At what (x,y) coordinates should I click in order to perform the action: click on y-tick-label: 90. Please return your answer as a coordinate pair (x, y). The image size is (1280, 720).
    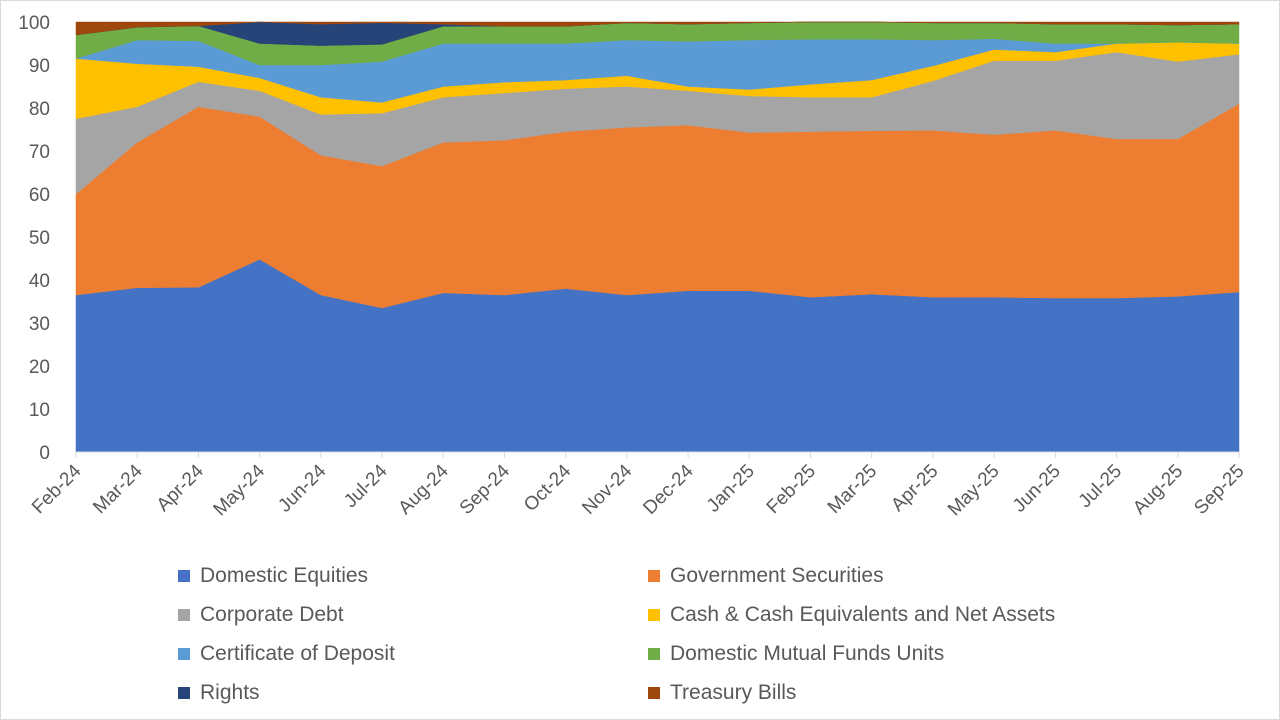
    Looking at the image, I should click on (39, 66).